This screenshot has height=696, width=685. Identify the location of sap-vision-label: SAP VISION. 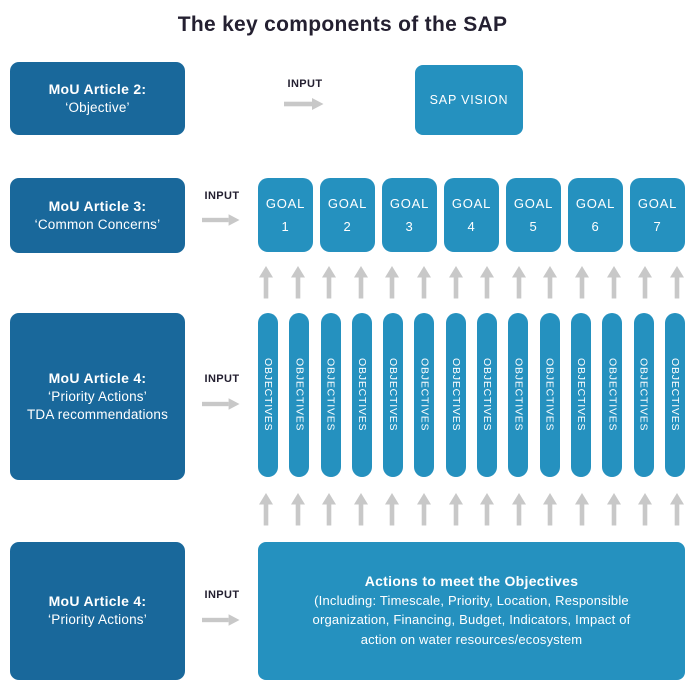
(469, 100).